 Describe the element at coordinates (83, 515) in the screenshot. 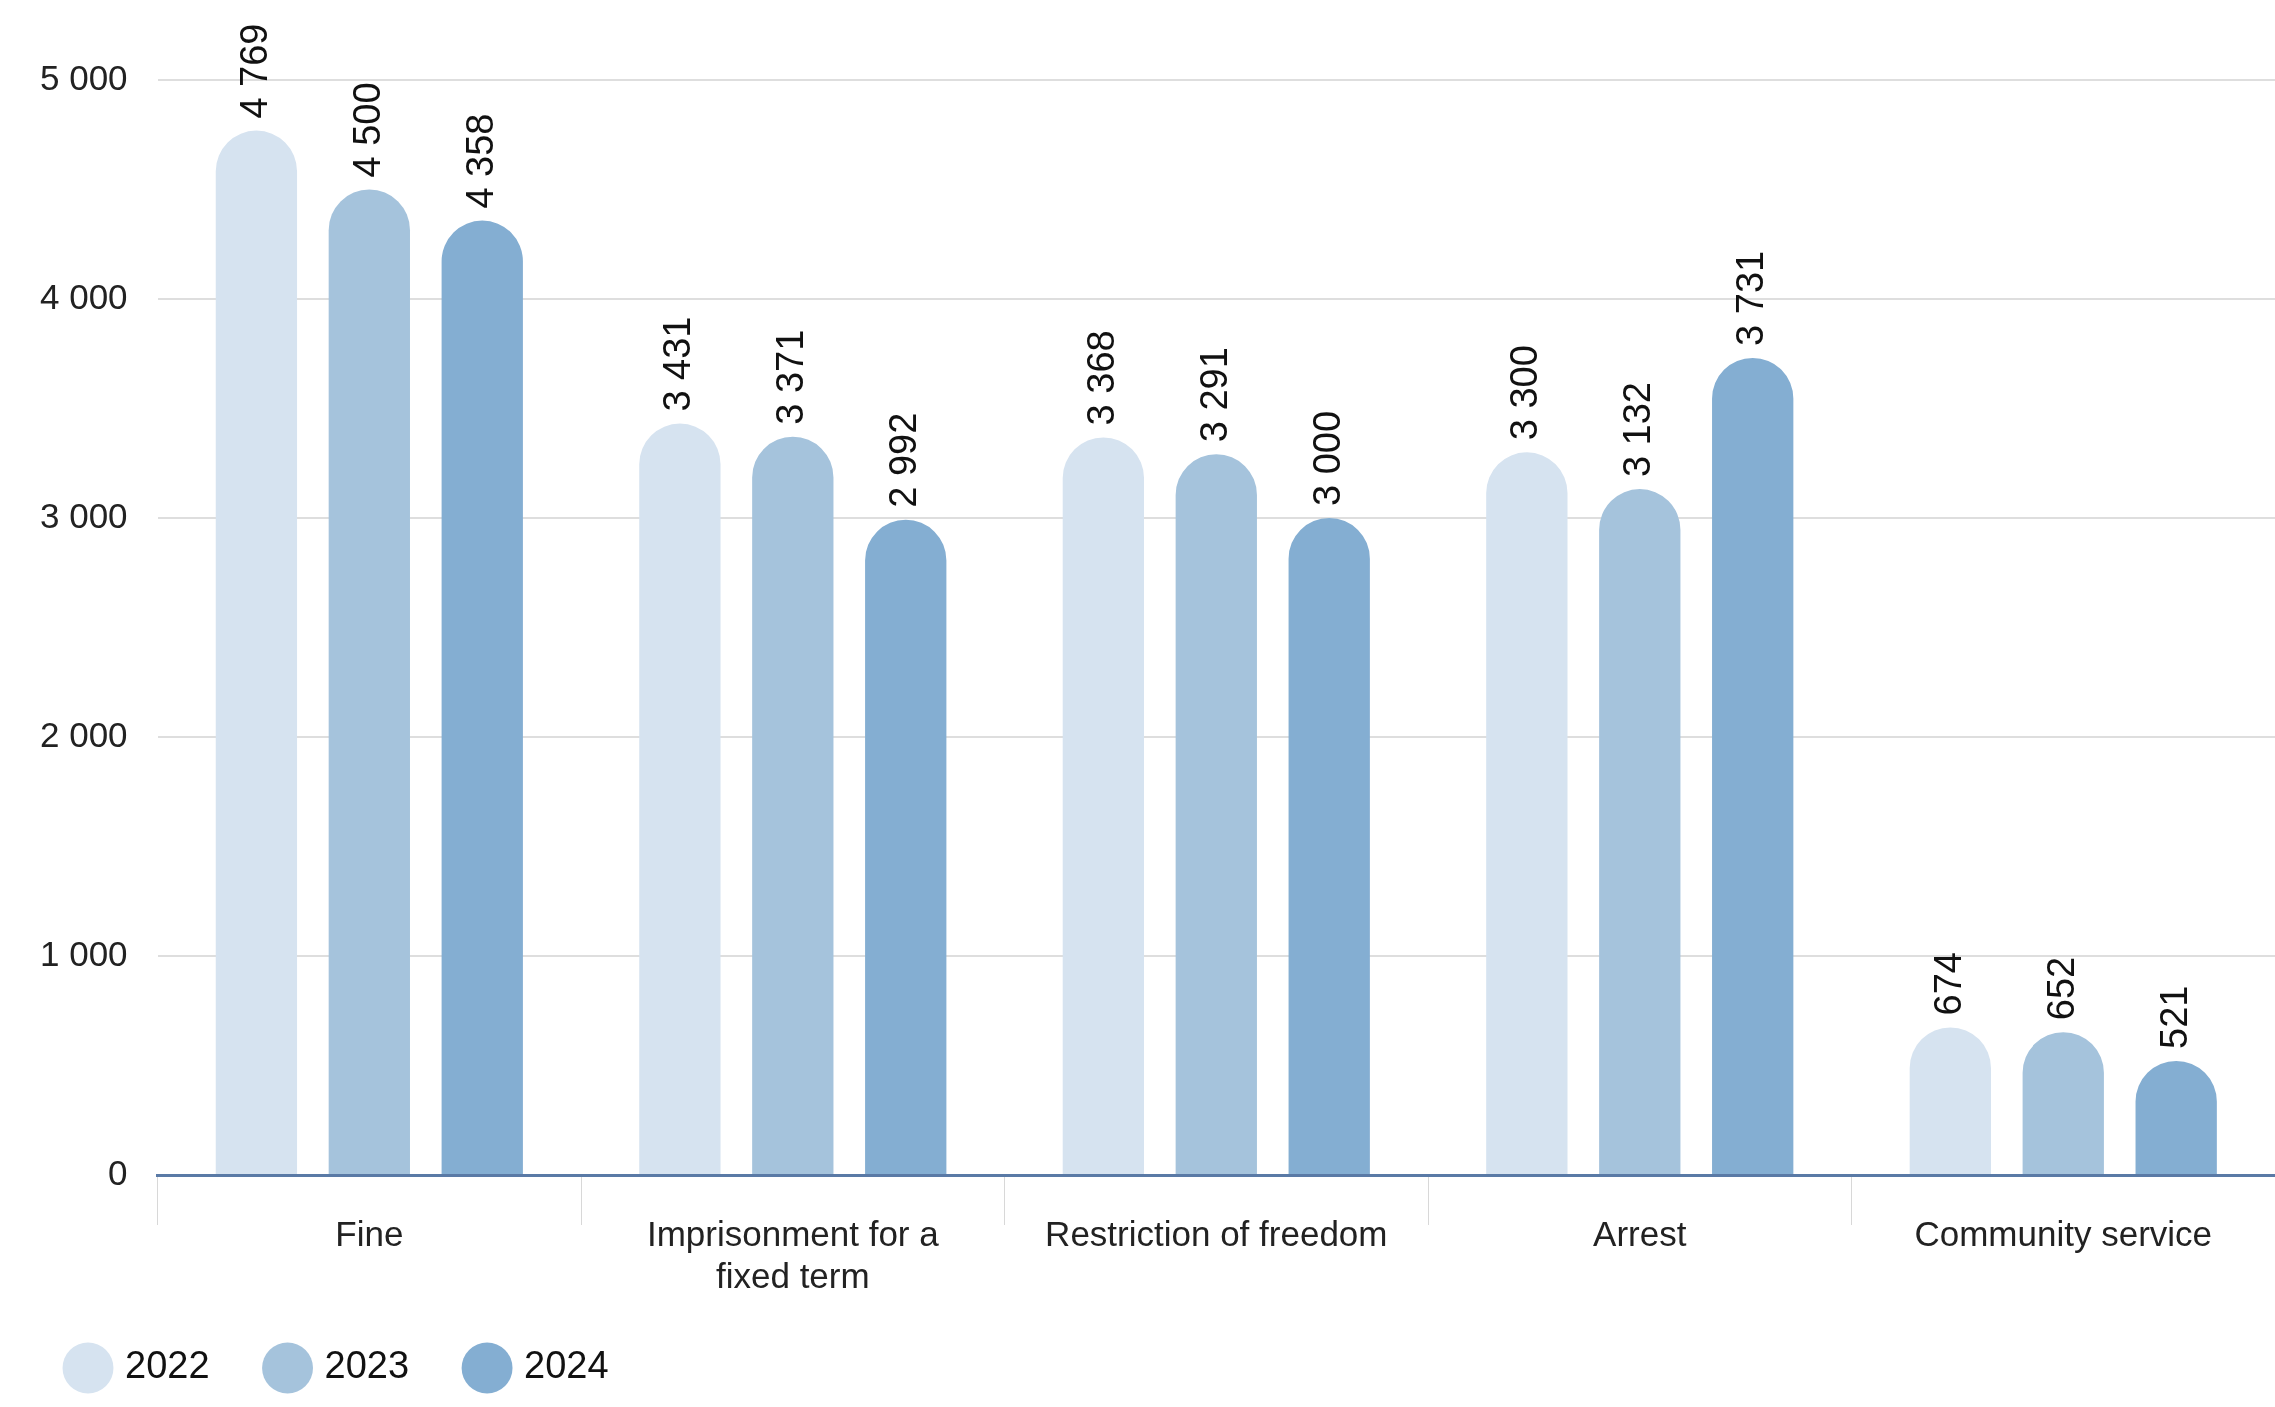

I see `y-tick-label: 3 000` at that location.